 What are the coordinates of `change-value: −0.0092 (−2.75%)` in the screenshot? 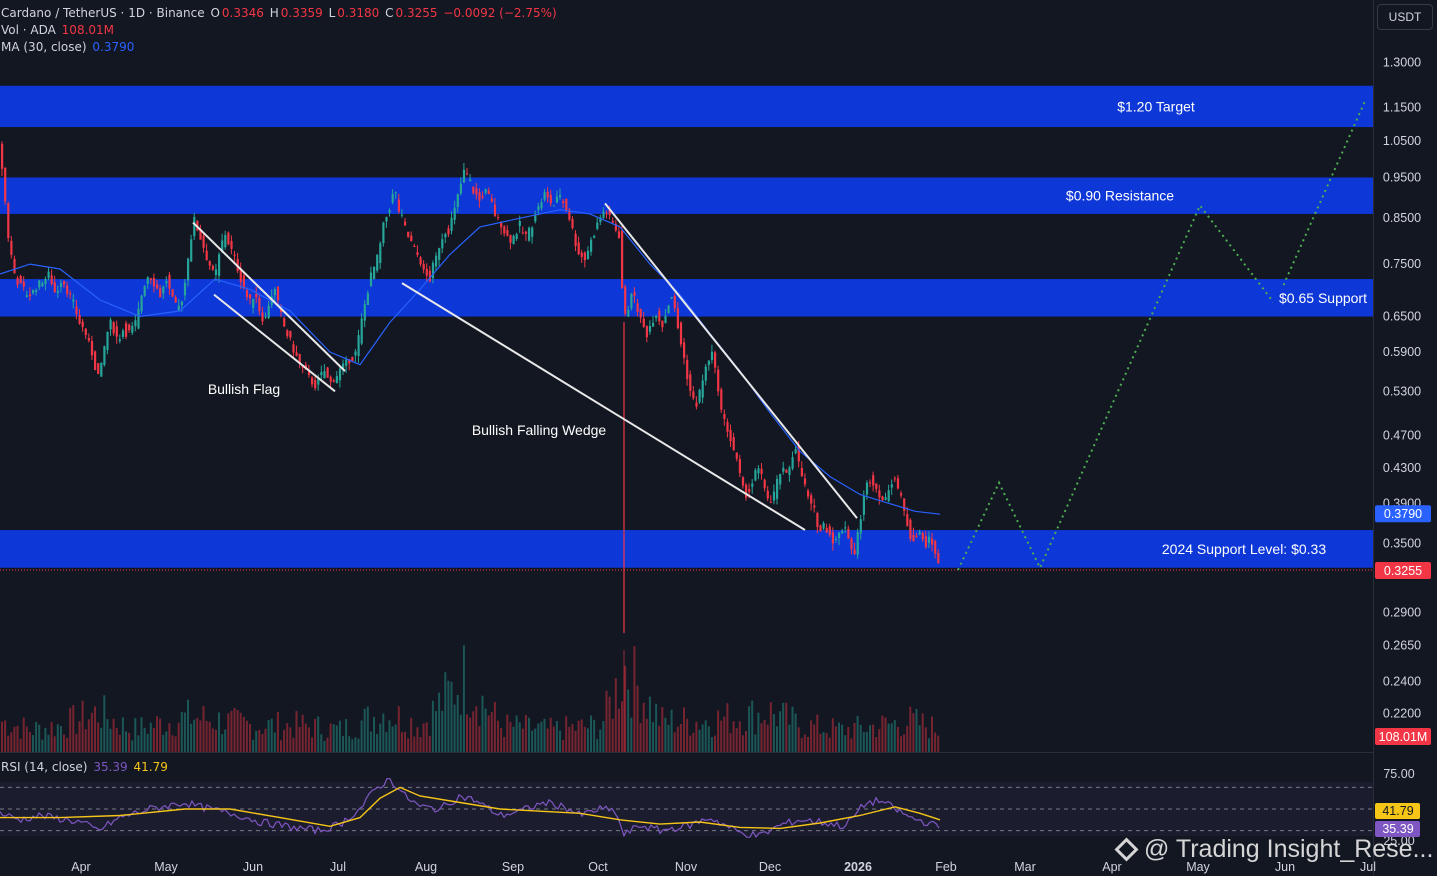 It's located at (500, 13).